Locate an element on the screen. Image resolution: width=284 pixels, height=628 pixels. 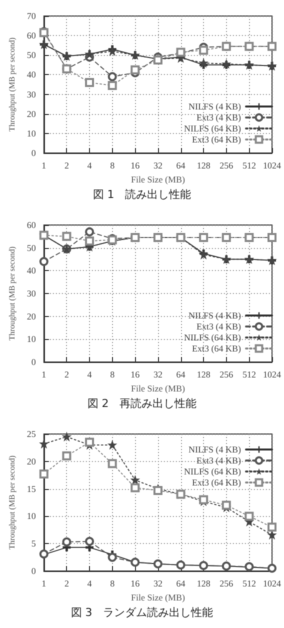
y-tick-label: 5 is located at coordinates (33, 543).